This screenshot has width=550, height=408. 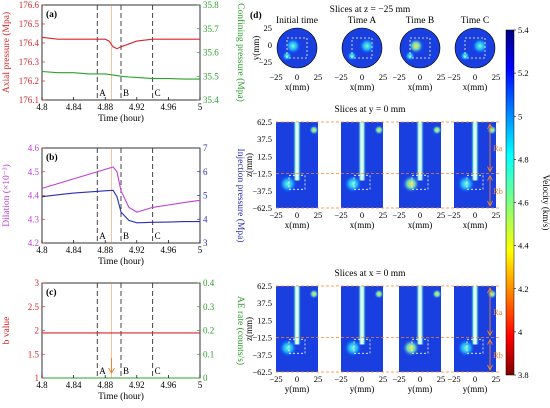 What do you see at coordinates (523, 203) in the screenshot?
I see `colorbar-tick-label: 4.6` at bounding box center [523, 203].